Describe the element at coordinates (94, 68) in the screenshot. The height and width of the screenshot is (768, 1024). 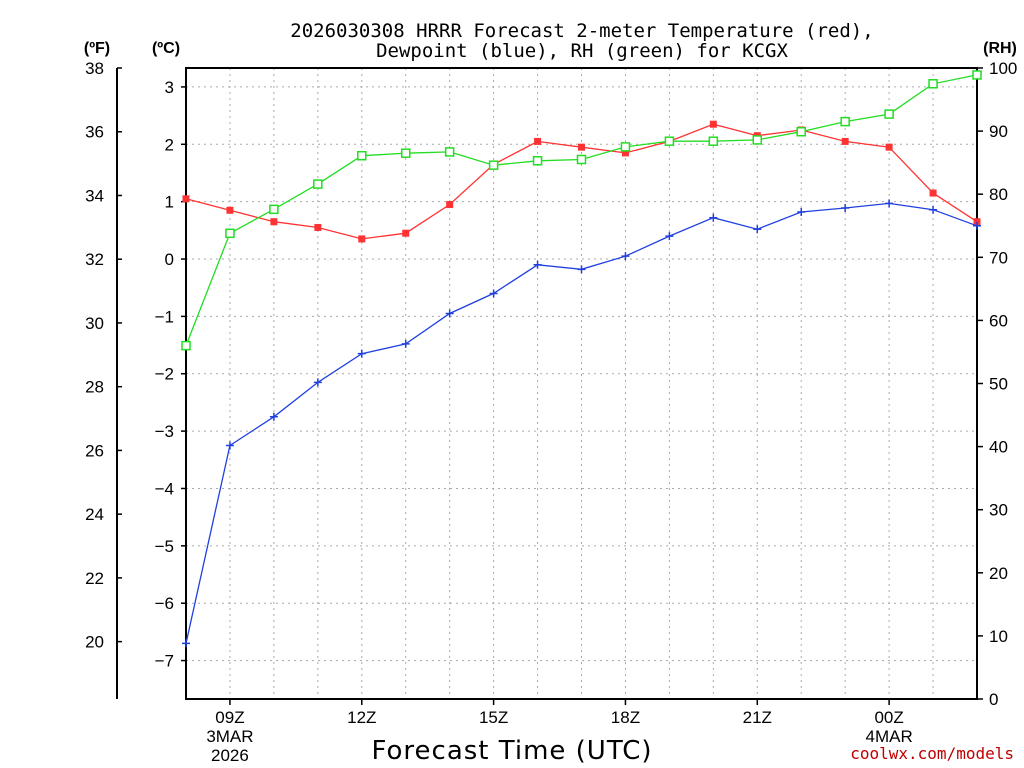
I see `fahrenheit-tick-label: 38` at that location.